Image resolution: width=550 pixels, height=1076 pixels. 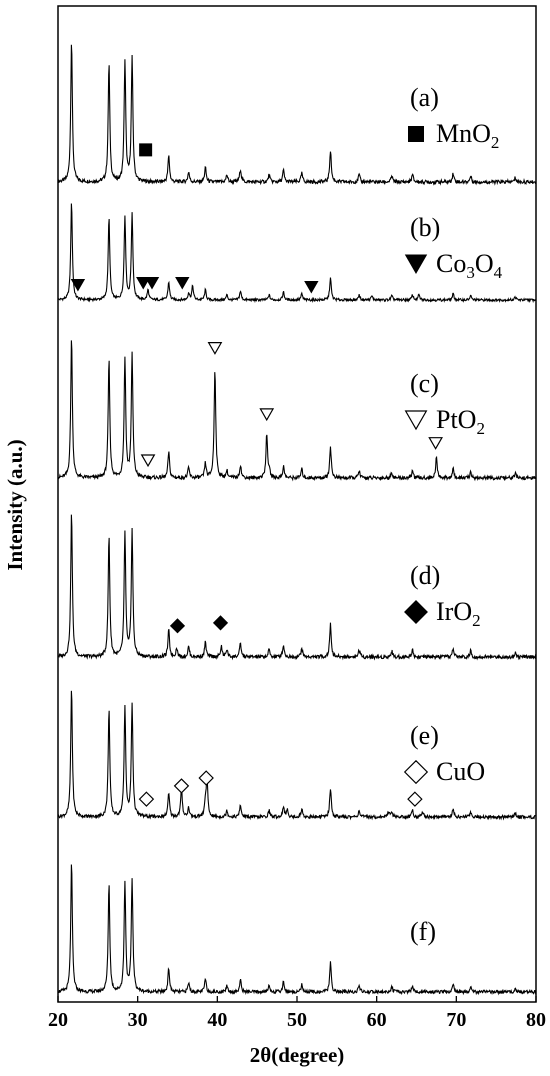 What do you see at coordinates (463, 133) in the screenshot?
I see `legend-text: MnO` at bounding box center [463, 133].